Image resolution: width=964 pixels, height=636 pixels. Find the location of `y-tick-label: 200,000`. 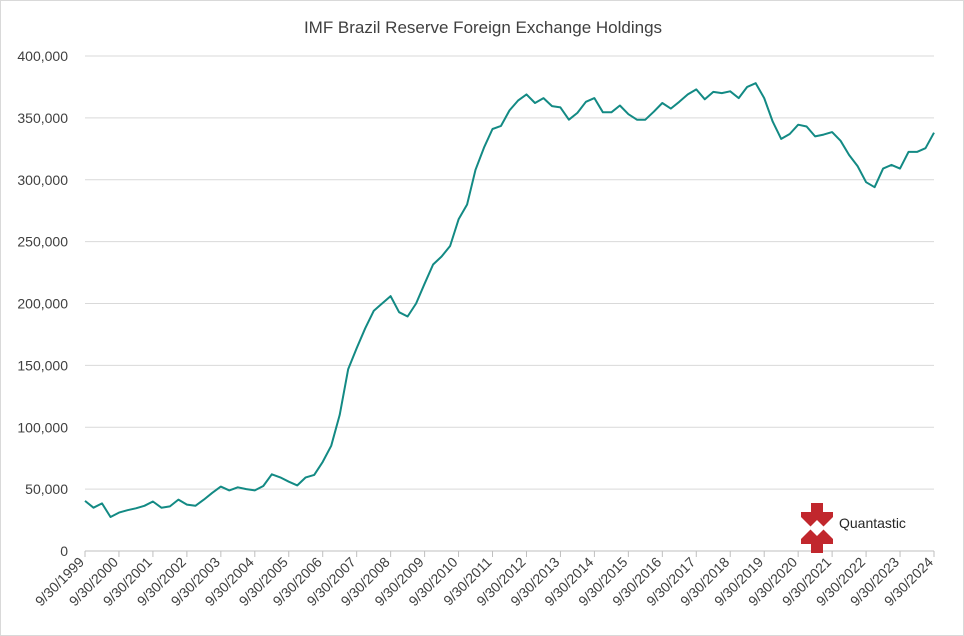

y-tick-label: 200,000 is located at coordinates (42, 304).